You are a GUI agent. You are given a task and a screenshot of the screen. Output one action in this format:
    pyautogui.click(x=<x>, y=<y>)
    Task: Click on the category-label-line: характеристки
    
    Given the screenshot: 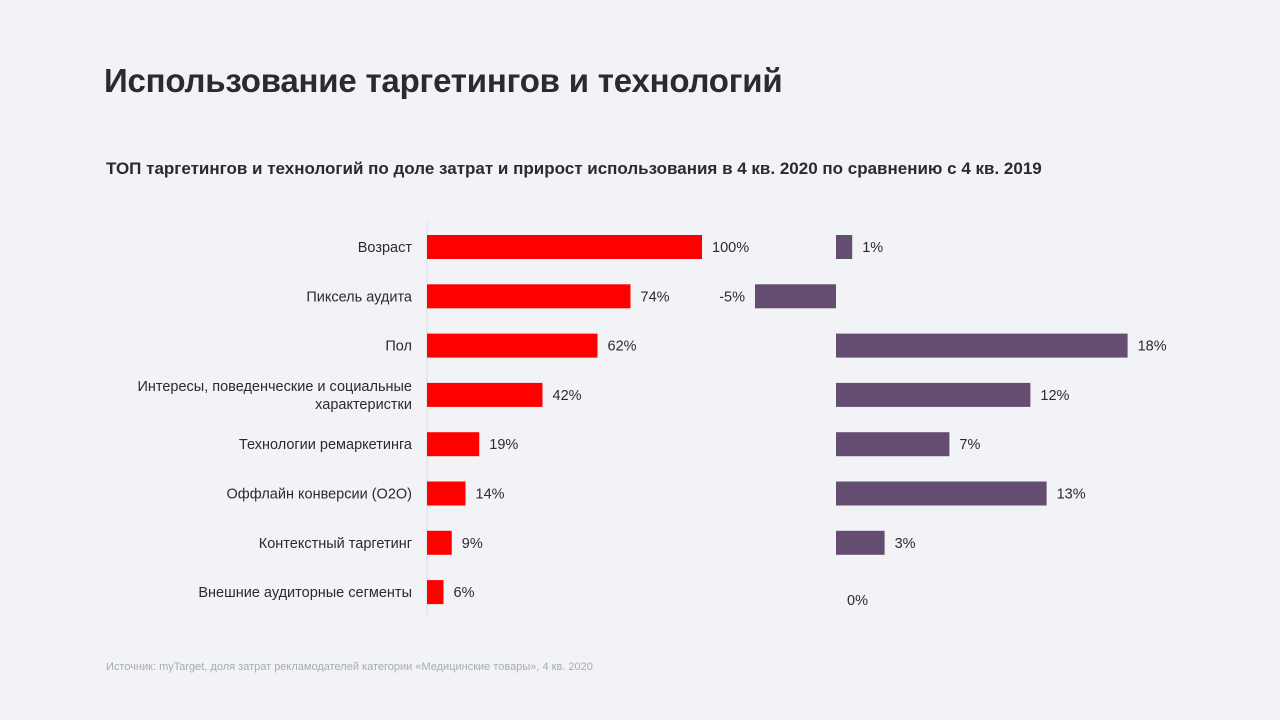 What is the action you would take?
    pyautogui.click(x=363, y=405)
    